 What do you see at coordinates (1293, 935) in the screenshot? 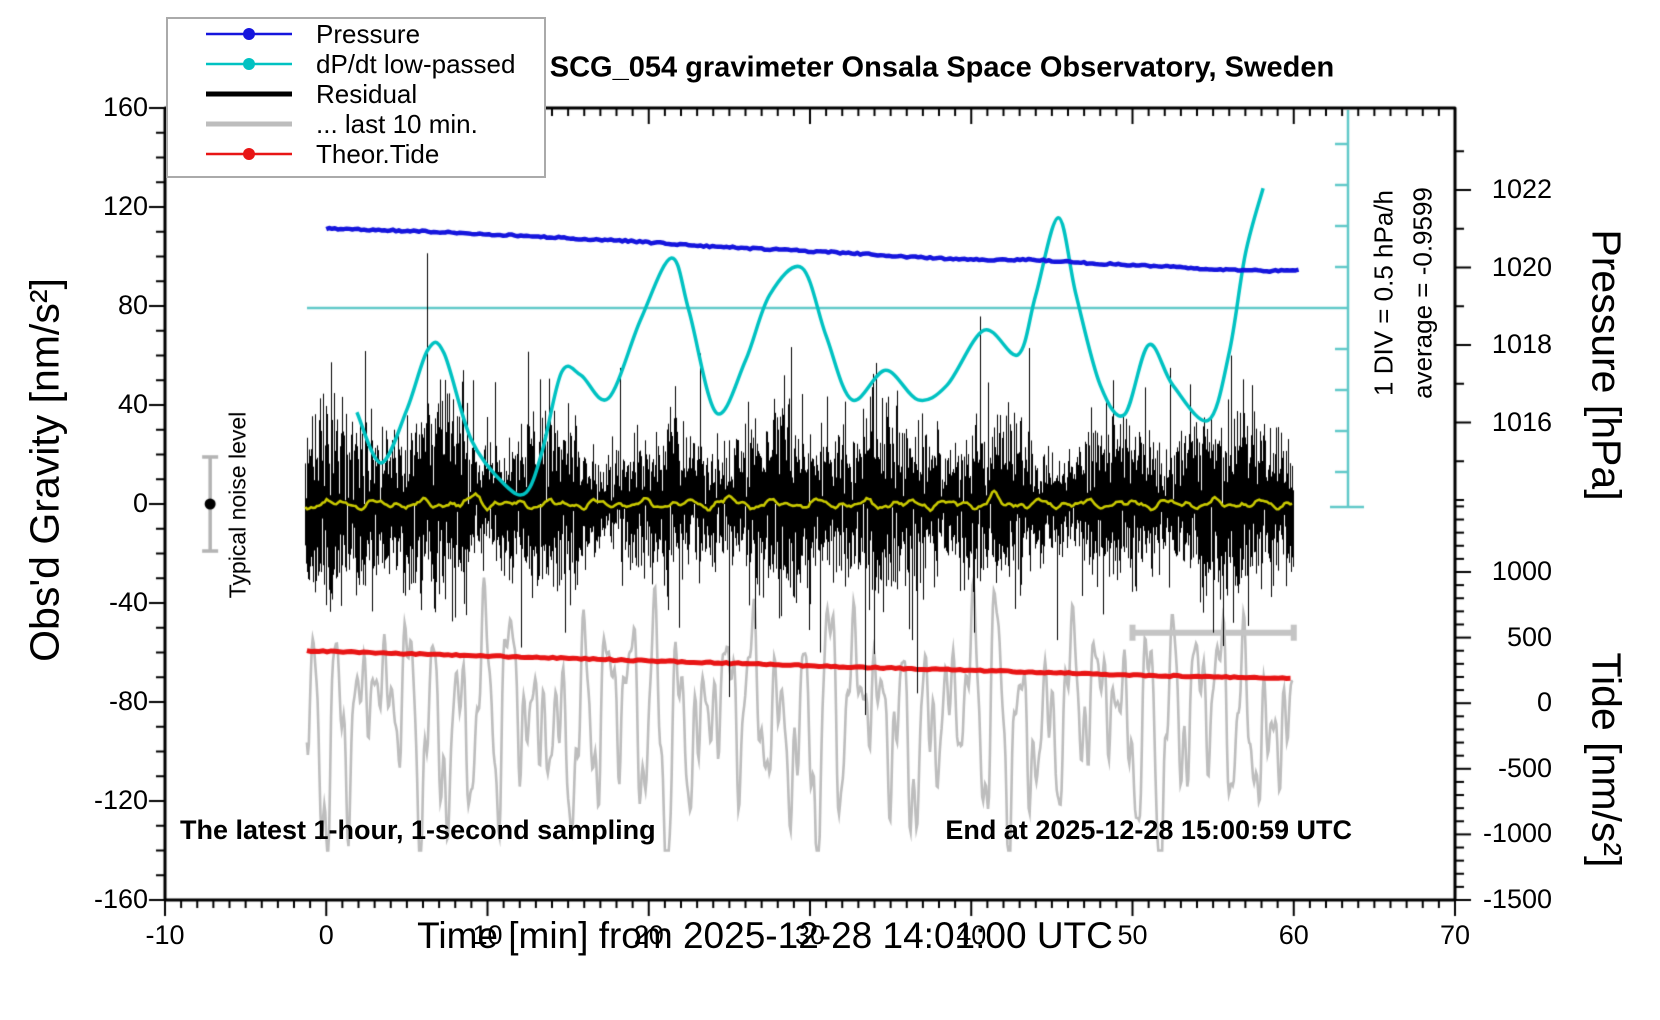
I see `x-tick-label: 60` at bounding box center [1293, 935].